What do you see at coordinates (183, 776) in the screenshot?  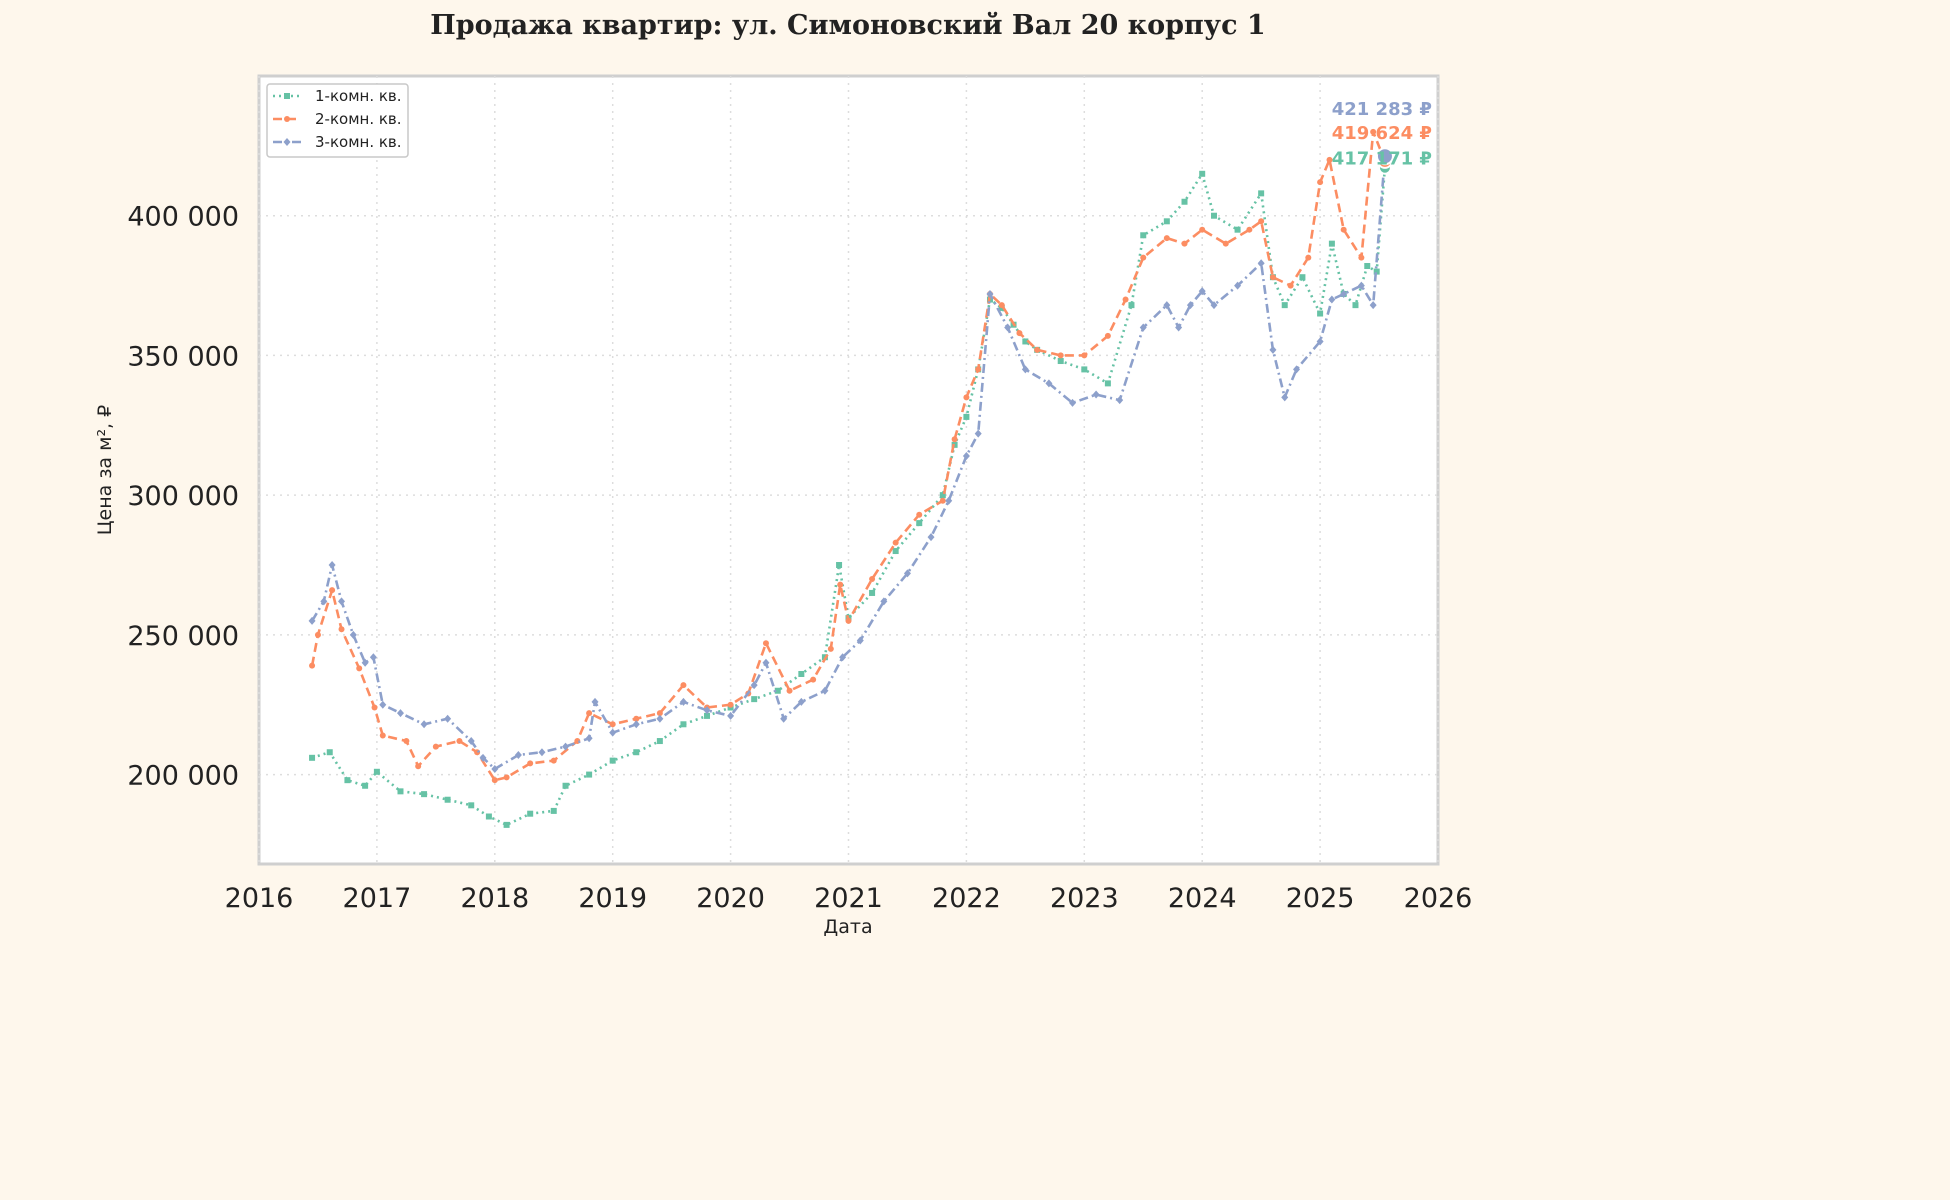 I see `y-tick-label: 200 000` at bounding box center [183, 776].